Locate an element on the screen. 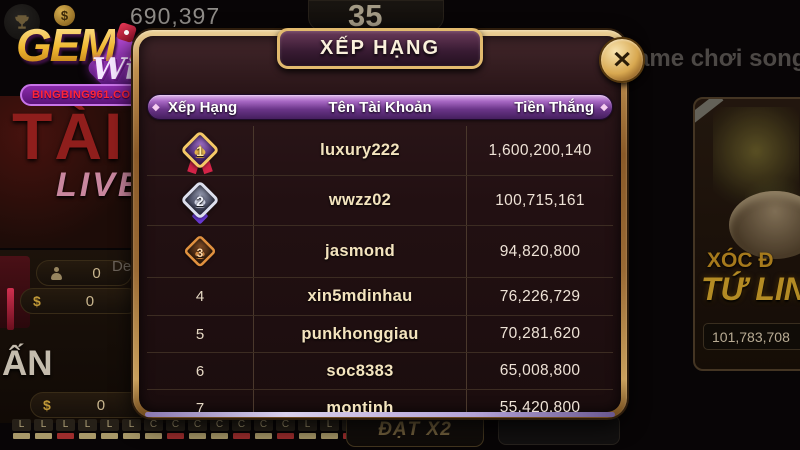 The height and width of the screenshot is (450, 800). winnings-value: 94,820,800 is located at coordinates (540, 251).